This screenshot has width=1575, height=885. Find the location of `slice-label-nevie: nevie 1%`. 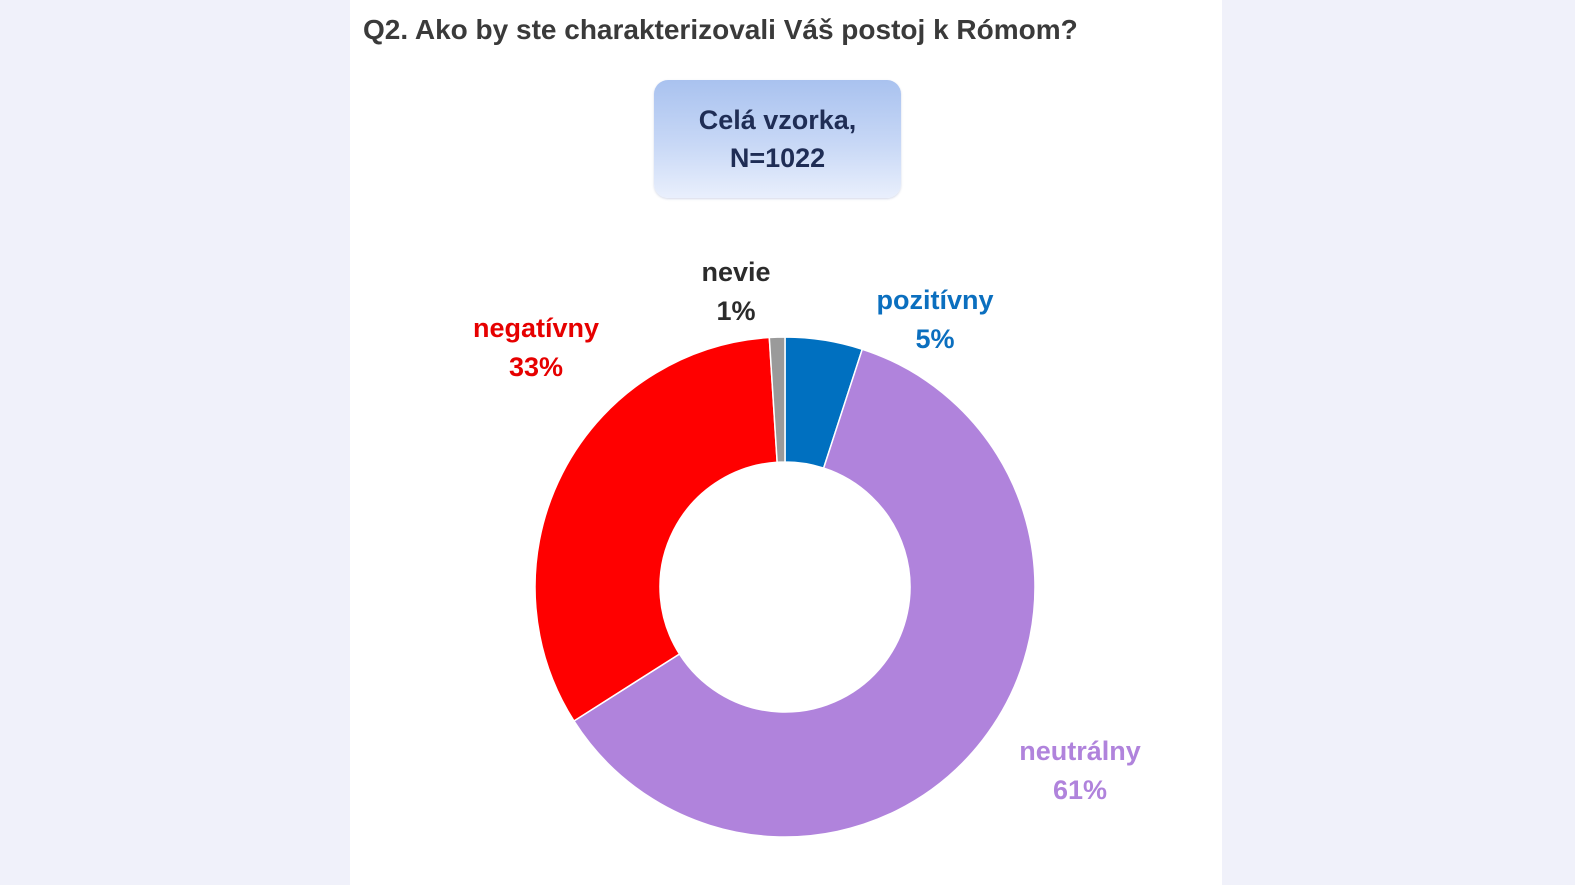

slice-label-nevie: nevie 1% is located at coordinates (735, 292).